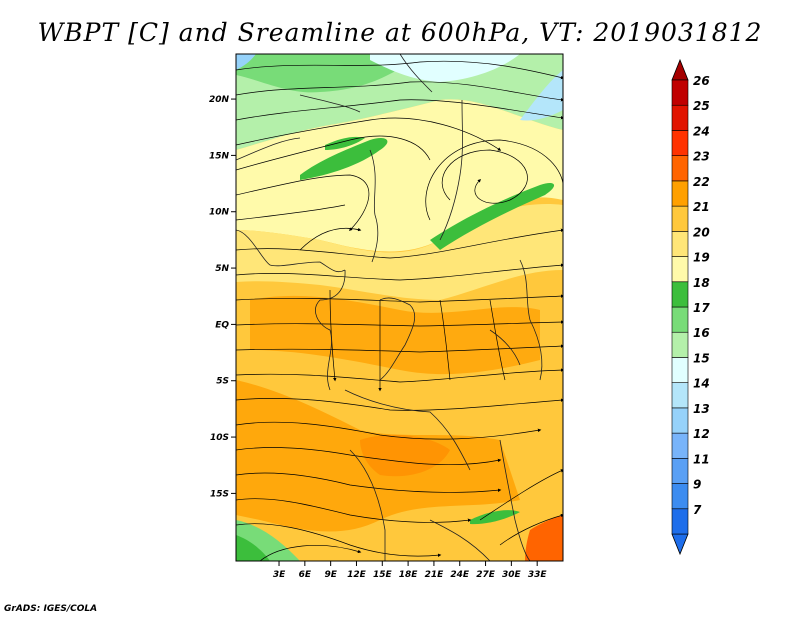 The image size is (800, 618). What do you see at coordinates (701, 459) in the screenshot?
I see `colorbar-label: 11` at bounding box center [701, 459].